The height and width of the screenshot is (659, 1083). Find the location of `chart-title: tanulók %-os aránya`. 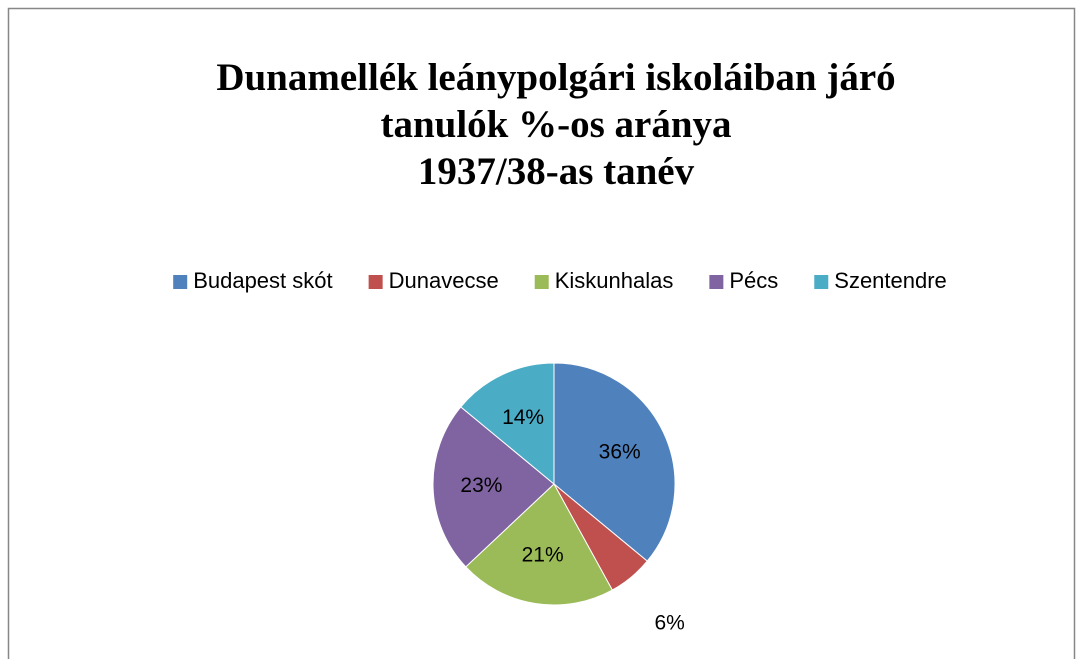

chart-title: tanulók %-os aránya is located at coordinates (555, 124).